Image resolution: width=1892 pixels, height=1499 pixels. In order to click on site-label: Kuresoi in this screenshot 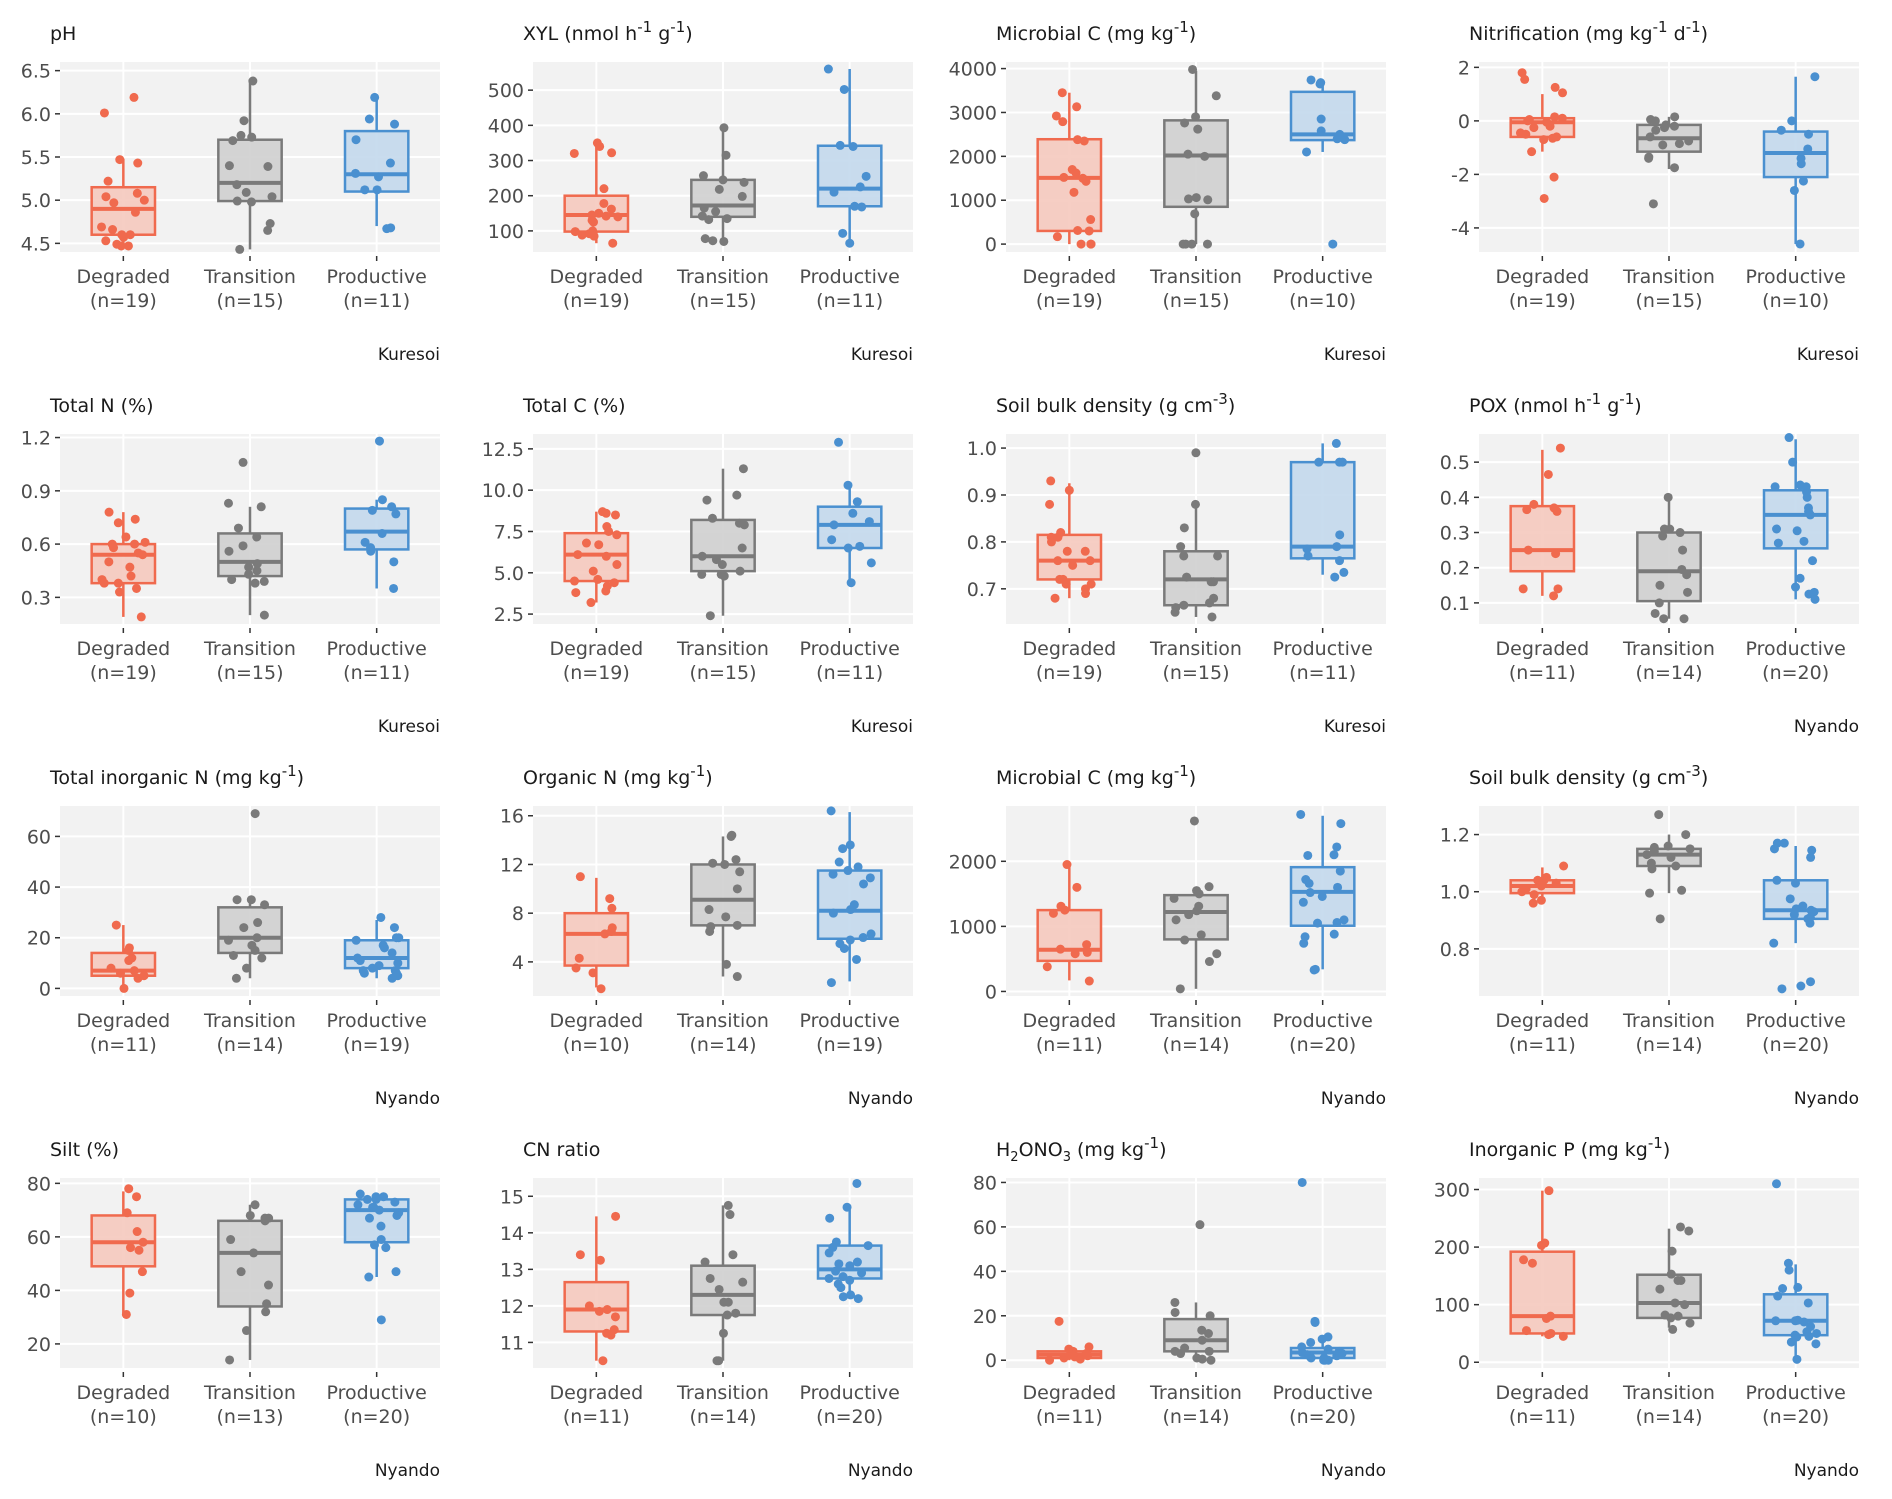, I will do `click(882, 355)`.